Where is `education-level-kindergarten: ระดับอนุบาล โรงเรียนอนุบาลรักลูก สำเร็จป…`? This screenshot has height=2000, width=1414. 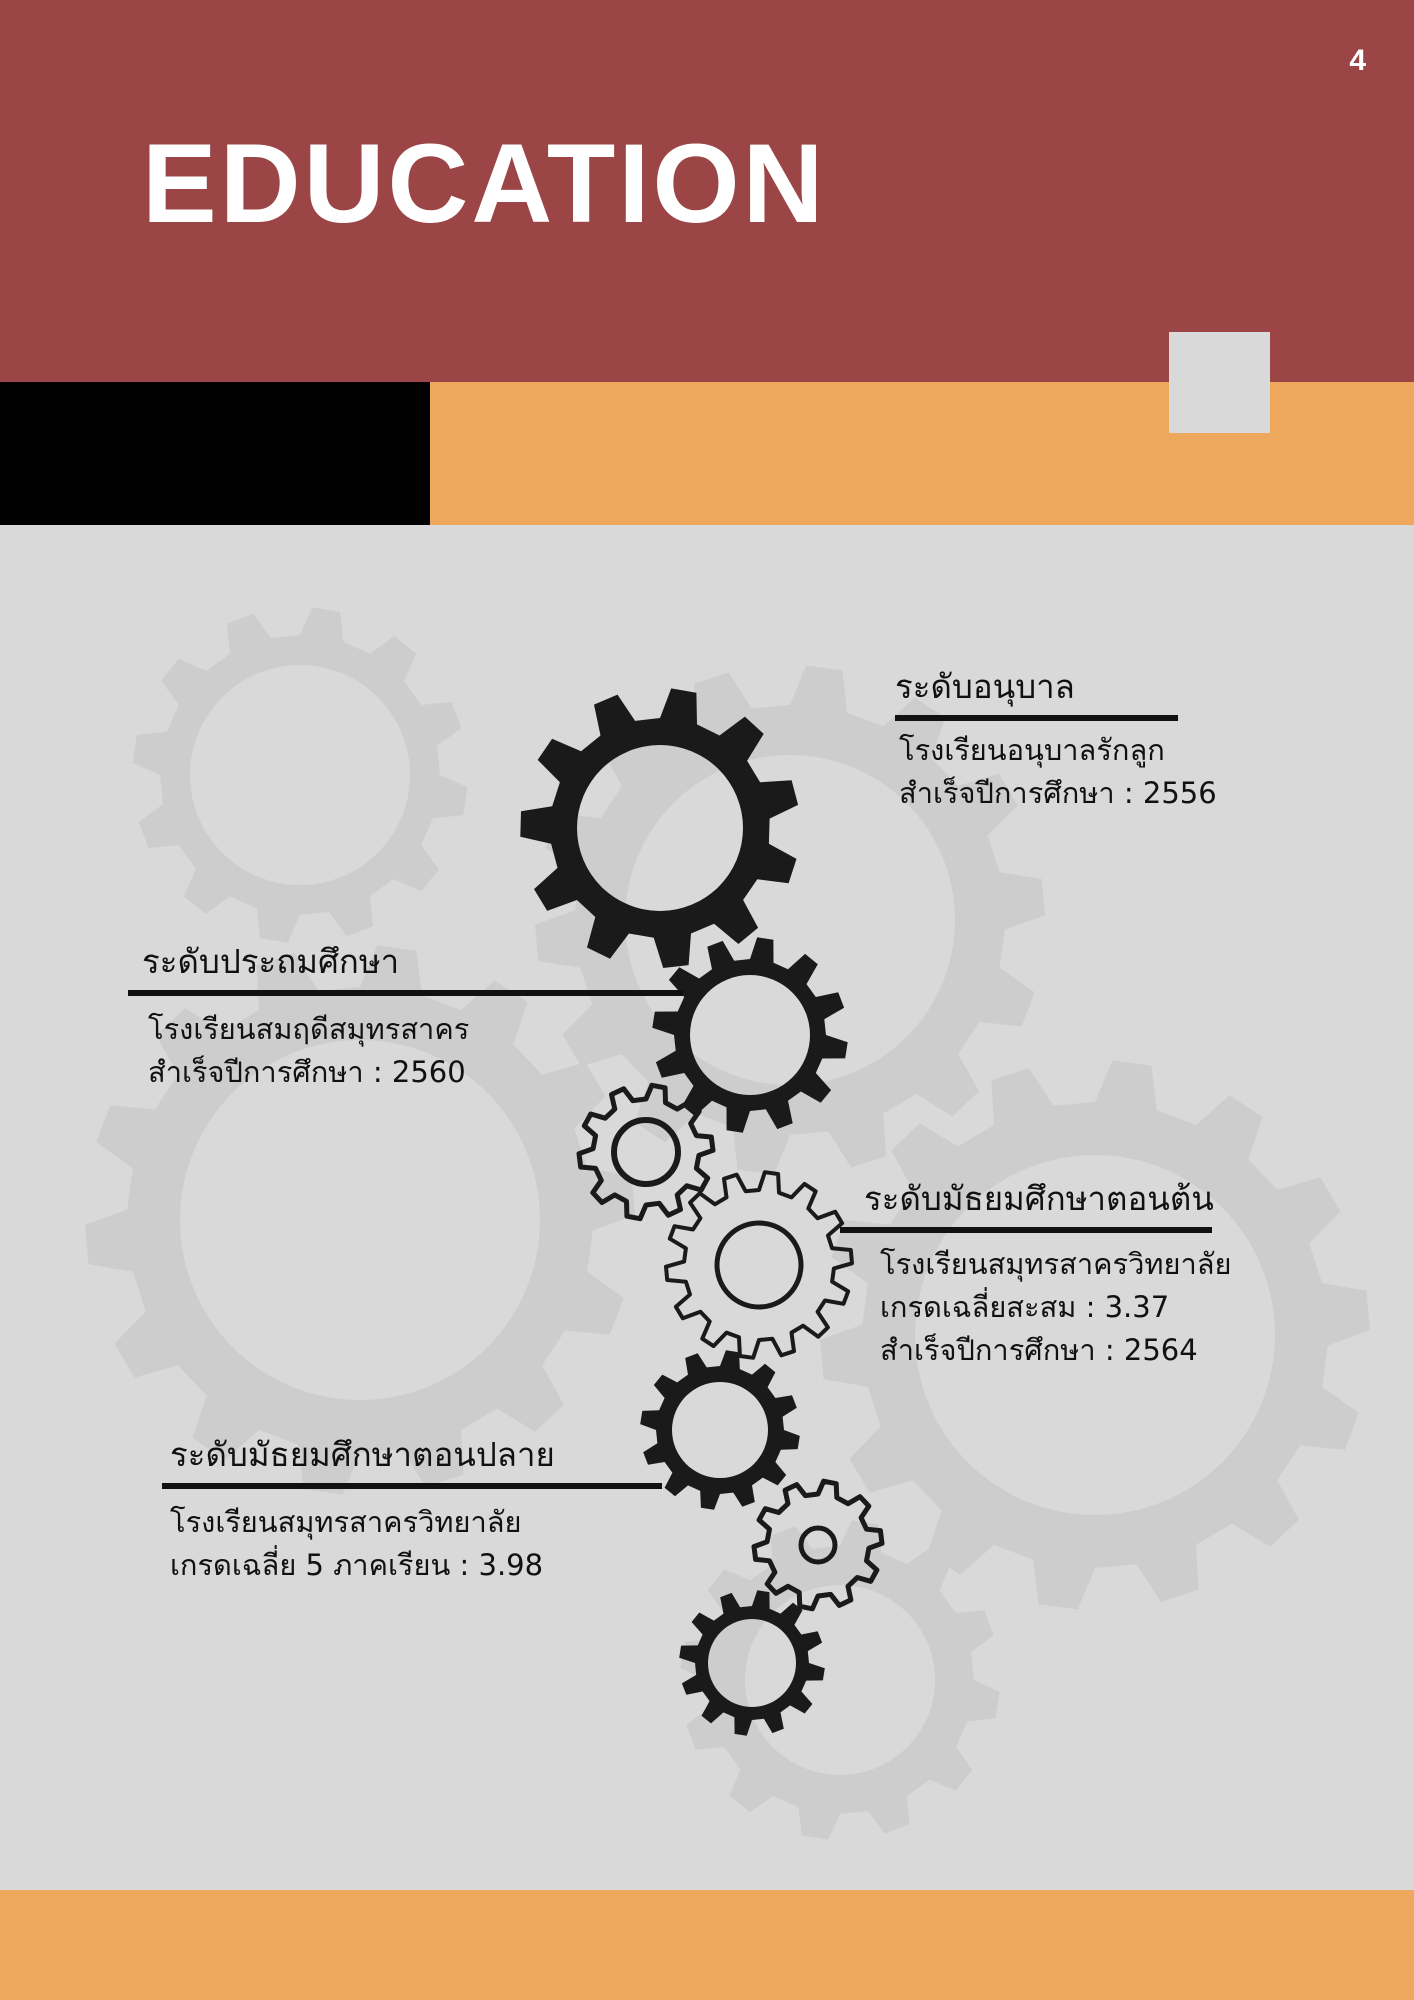
education-level-kindergarten: ระดับอนุบาล โรงเรียนอนุบาลรักลูก สำเร็จป… is located at coordinates (1056, 740).